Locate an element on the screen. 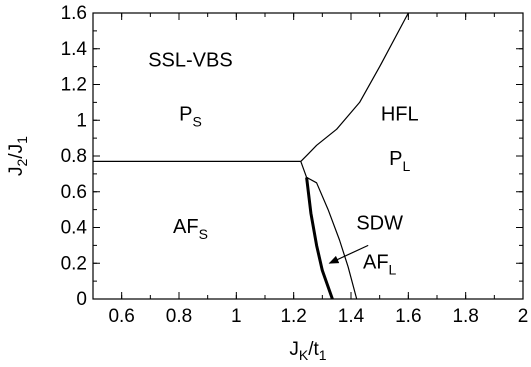 The image size is (531, 367). region-label-ps: PS is located at coordinates (190, 116).